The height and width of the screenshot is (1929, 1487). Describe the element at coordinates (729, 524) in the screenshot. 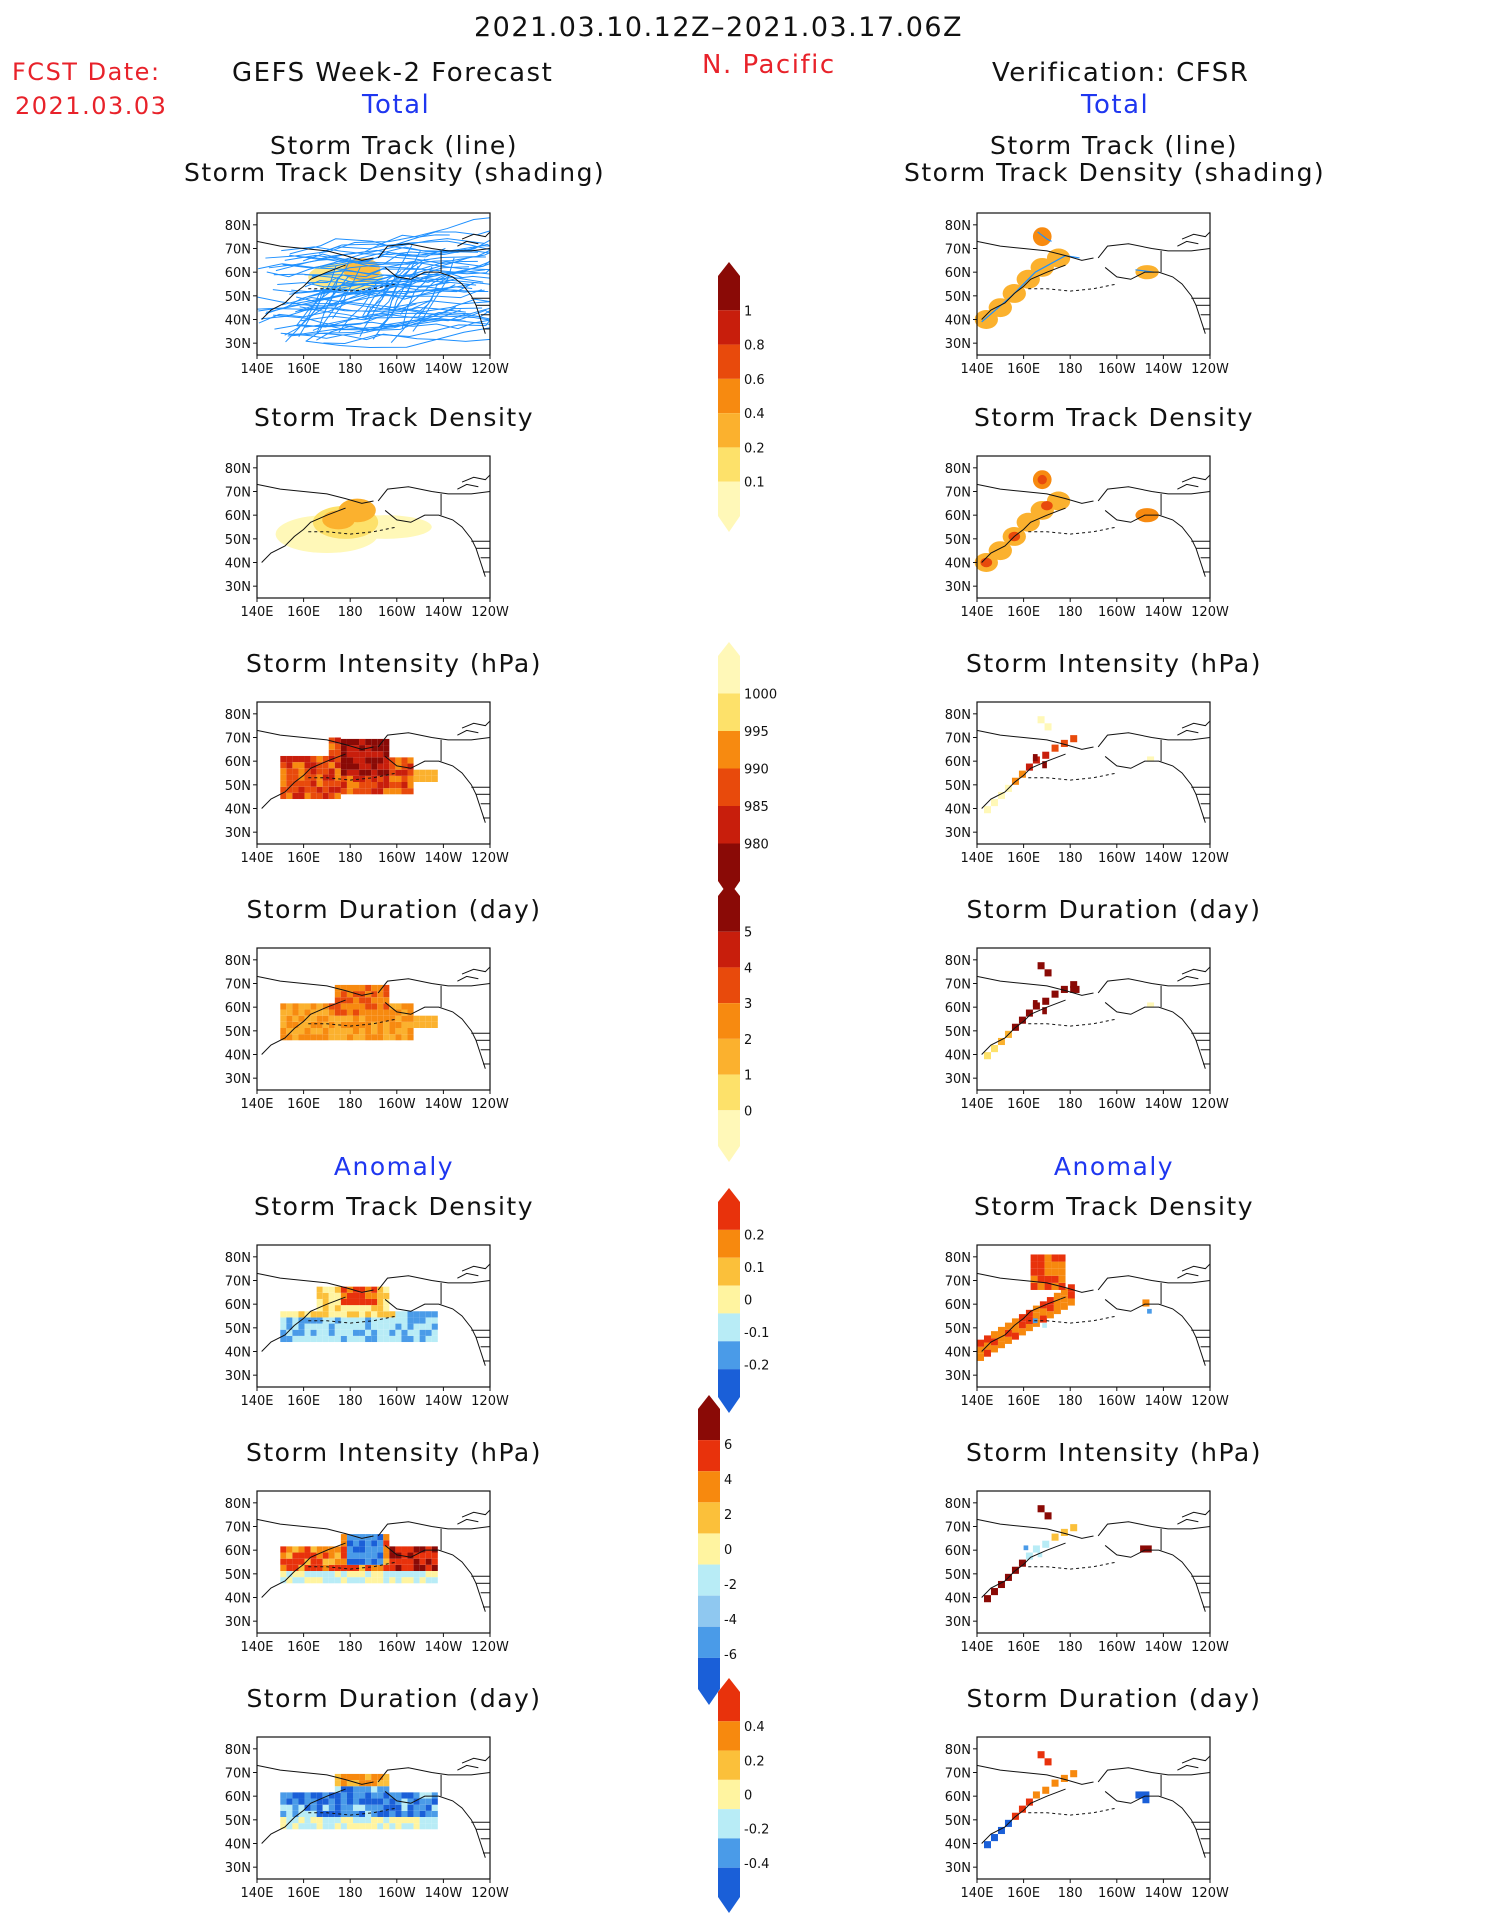

I see `colorbar-arrow` at that location.